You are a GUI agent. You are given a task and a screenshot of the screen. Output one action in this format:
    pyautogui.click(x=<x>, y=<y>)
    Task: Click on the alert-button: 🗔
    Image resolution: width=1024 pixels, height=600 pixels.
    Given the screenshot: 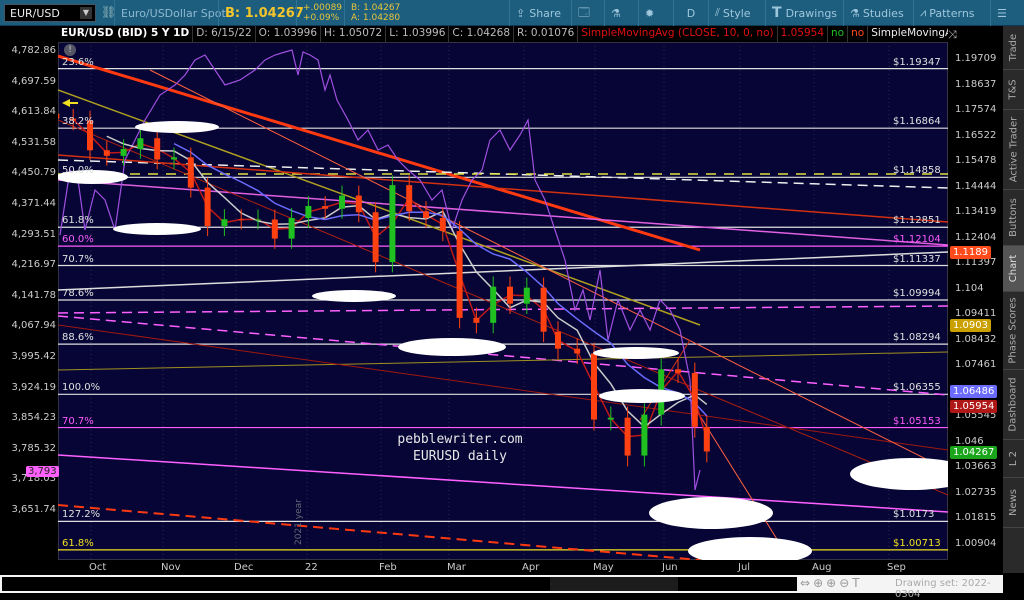 What is the action you would take?
    pyautogui.click(x=587, y=13)
    